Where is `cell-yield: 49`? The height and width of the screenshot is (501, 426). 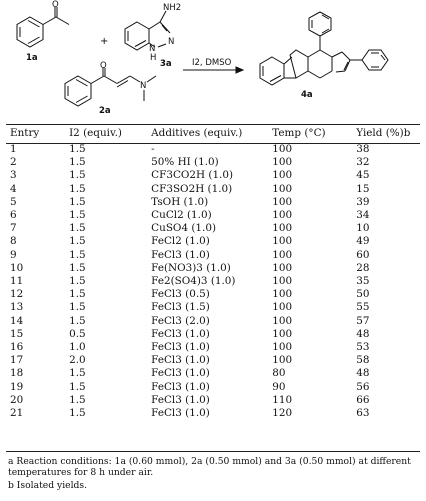
cell-yield: 49 is located at coordinates (363, 241).